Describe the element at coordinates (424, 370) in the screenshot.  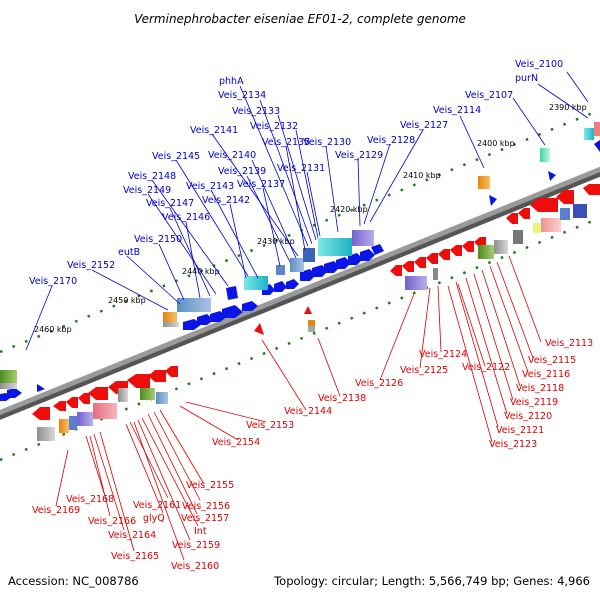
I see `gene-label: Veis_2125` at that location.